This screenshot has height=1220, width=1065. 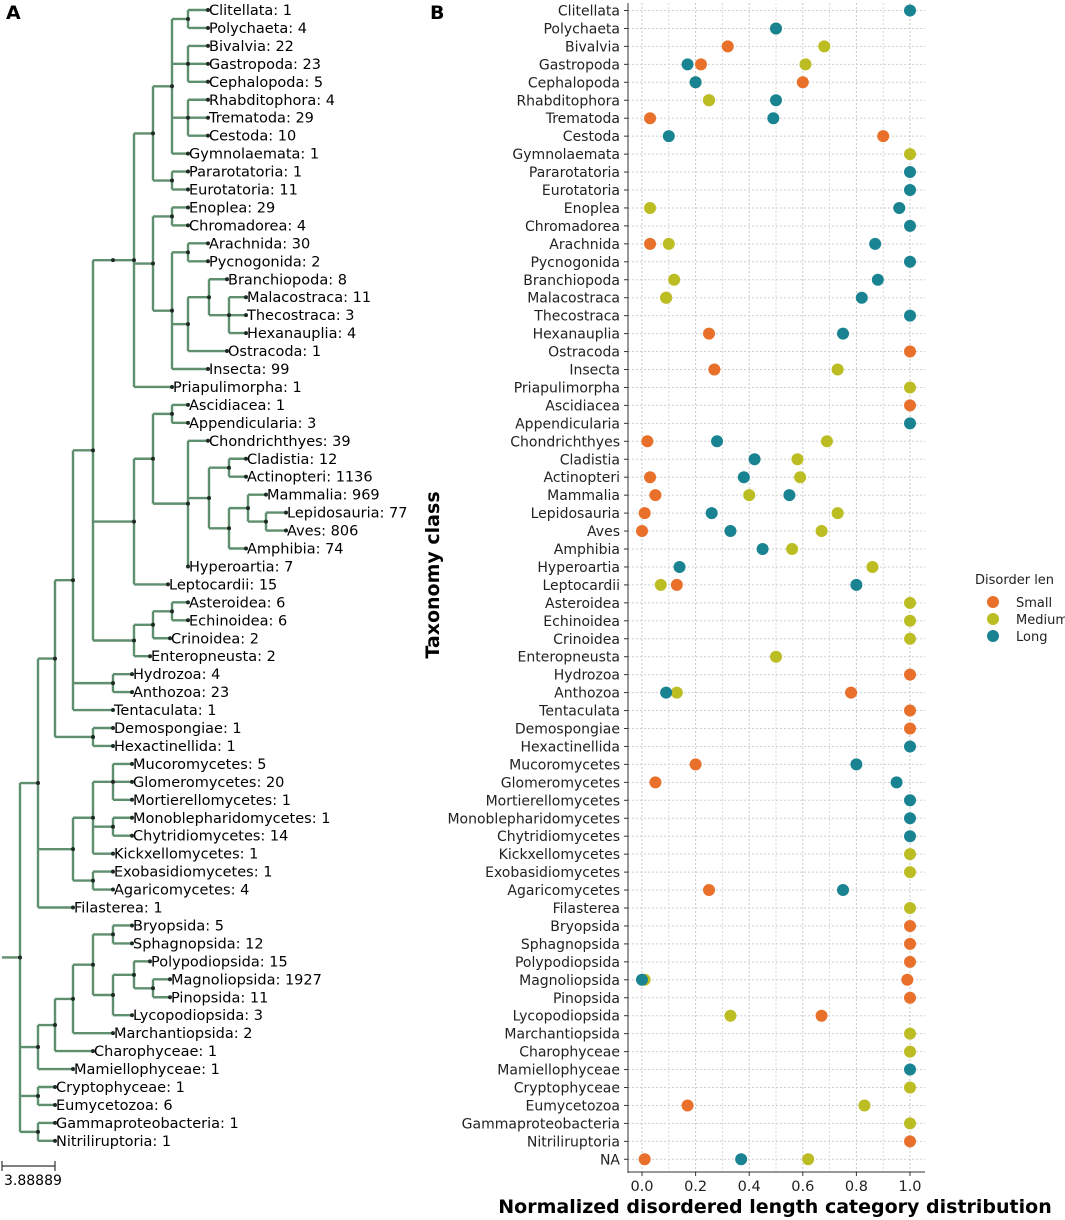 What do you see at coordinates (175, 747) in the screenshot?
I see `tree-leaf-label-hexactinellida: Hexactinellida: 1` at bounding box center [175, 747].